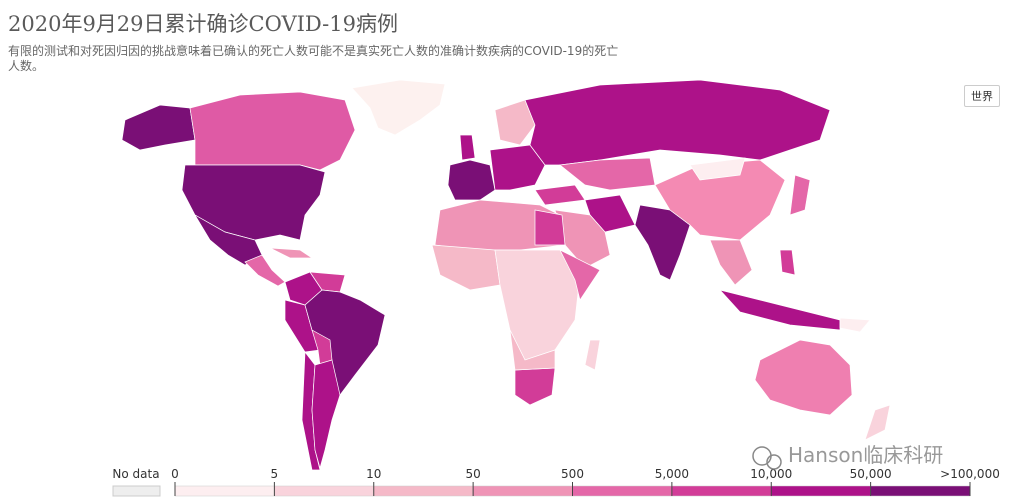 The image size is (1009, 500). I want to click on legend-label: 10, so click(373, 474).